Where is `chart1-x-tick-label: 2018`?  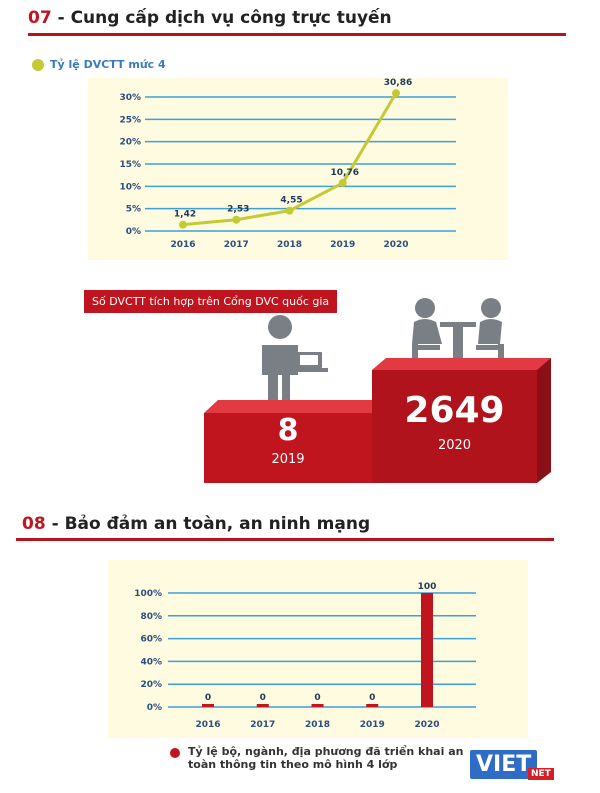
chart1-x-tick-label: 2018 is located at coordinates (289, 245).